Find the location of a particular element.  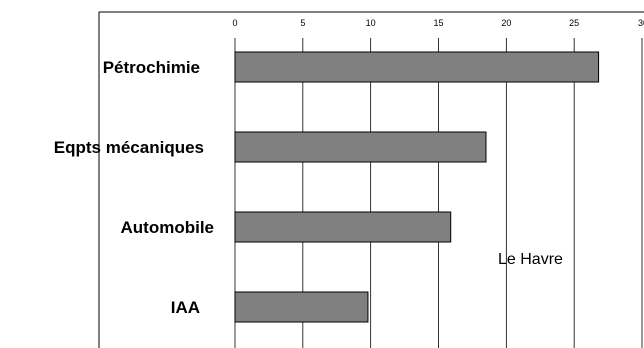

category-label: Eqpts mécaniques is located at coordinates (129, 147).